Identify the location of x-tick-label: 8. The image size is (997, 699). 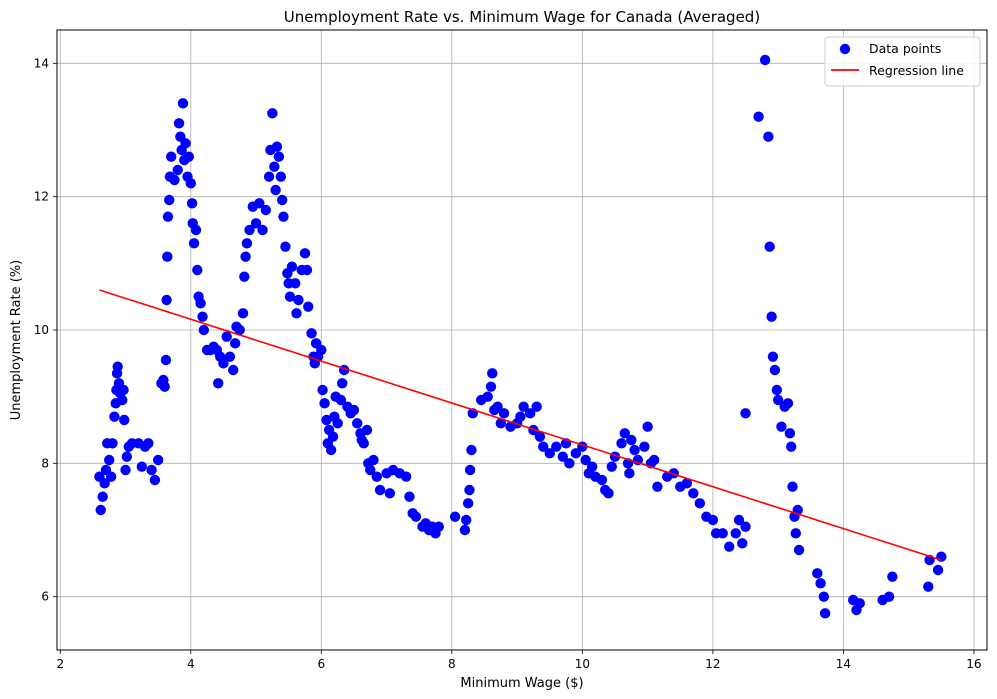
(452, 664).